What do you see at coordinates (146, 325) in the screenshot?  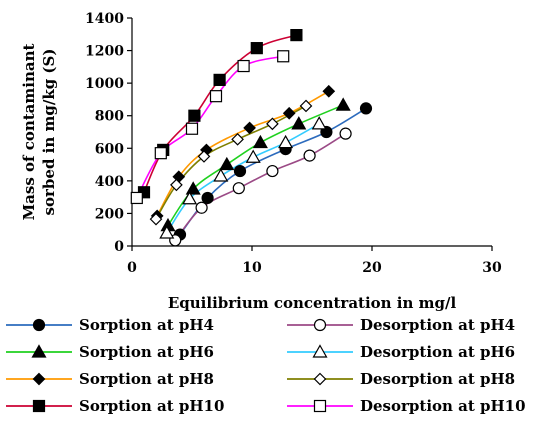 I see `legend-label: Sorption at pH4` at bounding box center [146, 325].